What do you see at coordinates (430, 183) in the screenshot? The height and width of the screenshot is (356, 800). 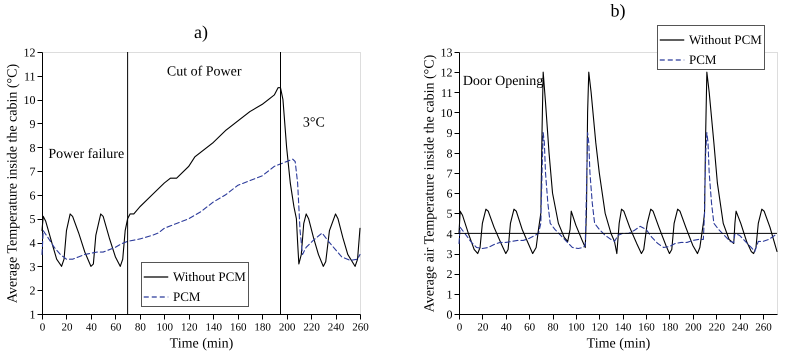 I see `y-axis-title: Average air Temperature inside the cabin (°C)` at bounding box center [430, 183].